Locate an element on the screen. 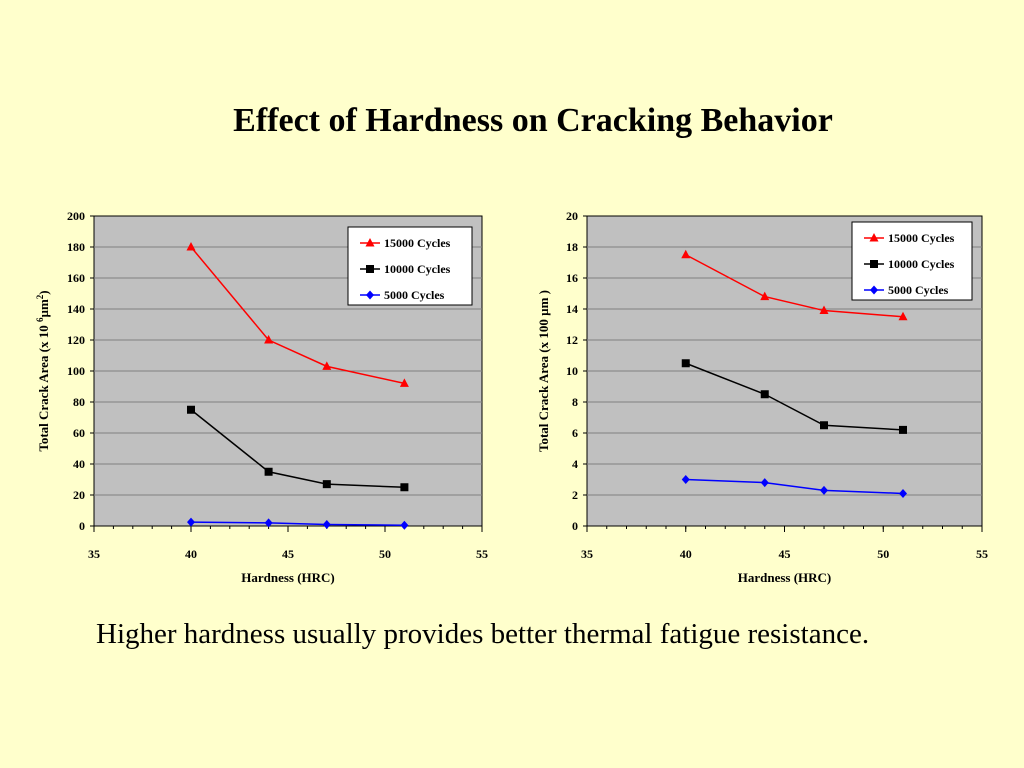 The image size is (1024, 768). y-axis-label: Total Crack Area (x 100 µm ) is located at coordinates (543, 371).